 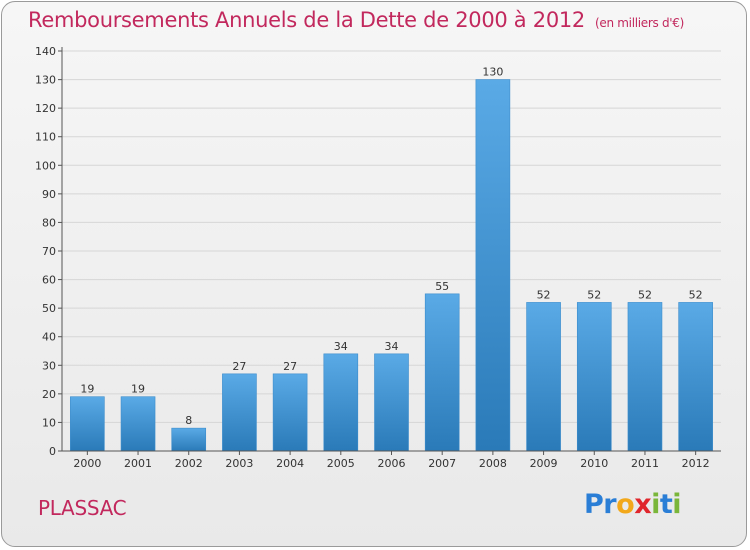 What do you see at coordinates (640, 23) in the screenshot?
I see `chart-subtitle: (en milliers d'€)` at bounding box center [640, 23].